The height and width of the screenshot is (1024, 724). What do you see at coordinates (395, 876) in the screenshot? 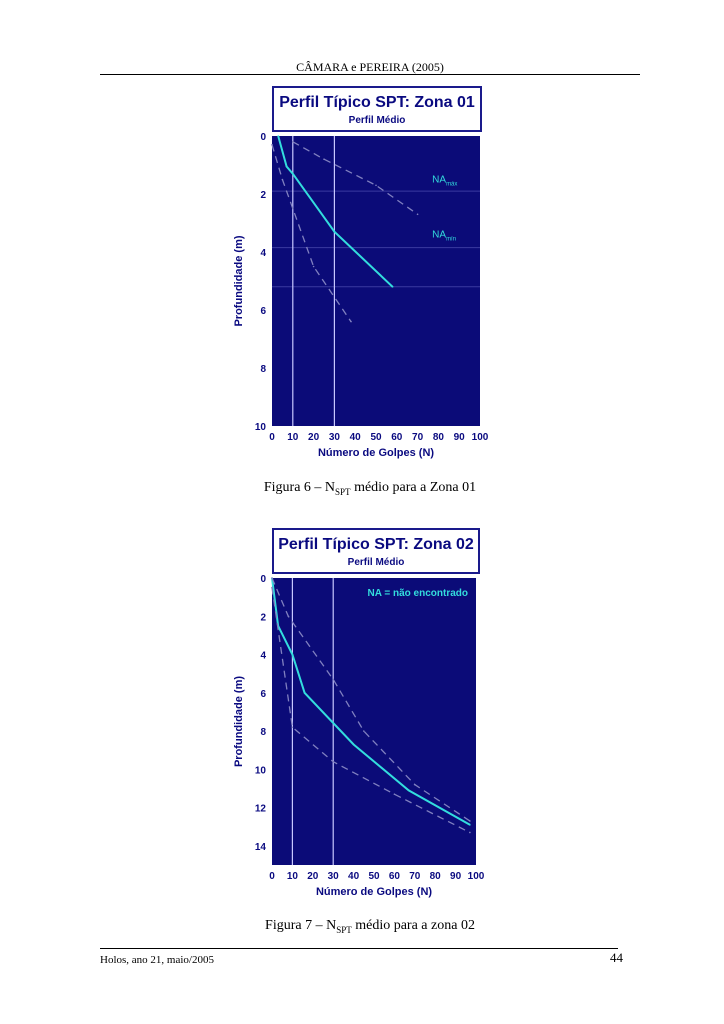
I see `chart-2-x-tick-label-60: 60` at bounding box center [395, 876].